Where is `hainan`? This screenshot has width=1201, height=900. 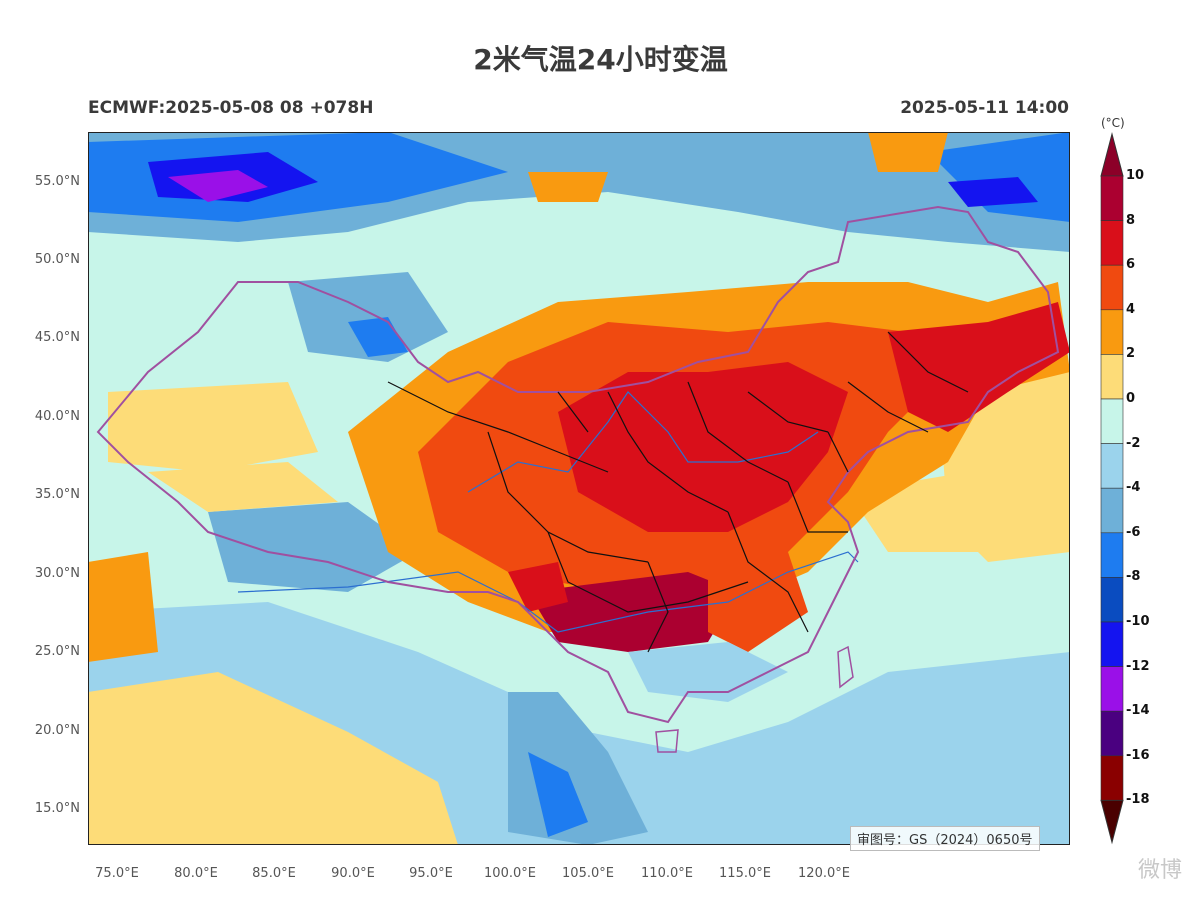
hainan is located at coordinates (667, 741).